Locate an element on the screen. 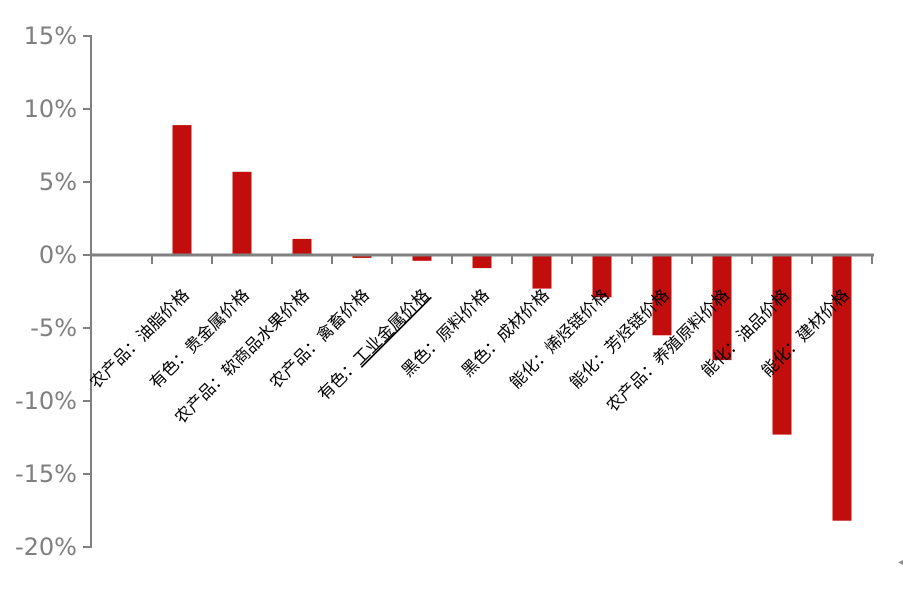  corner-arrow-icon: ◀ is located at coordinates (900, 562).